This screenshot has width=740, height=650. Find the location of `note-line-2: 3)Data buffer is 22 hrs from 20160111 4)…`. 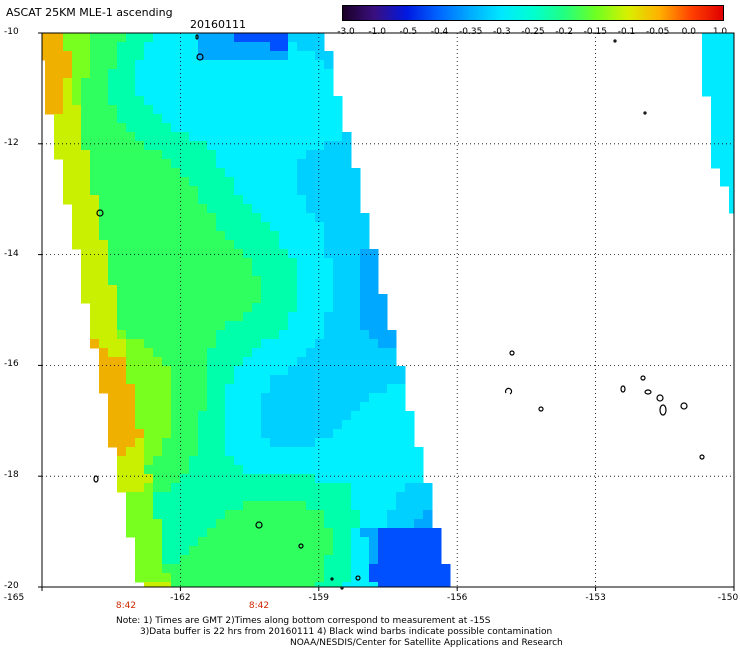

note-line-2: 3)Data buffer is 22 hrs from 20160111 4)… is located at coordinates (346, 632).